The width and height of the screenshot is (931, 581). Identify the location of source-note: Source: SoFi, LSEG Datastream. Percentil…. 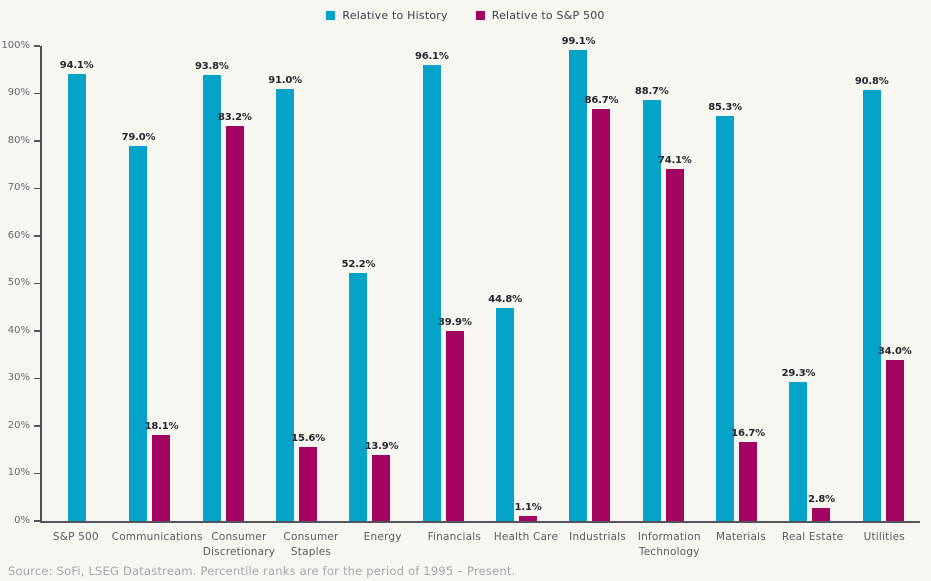
(262, 571).